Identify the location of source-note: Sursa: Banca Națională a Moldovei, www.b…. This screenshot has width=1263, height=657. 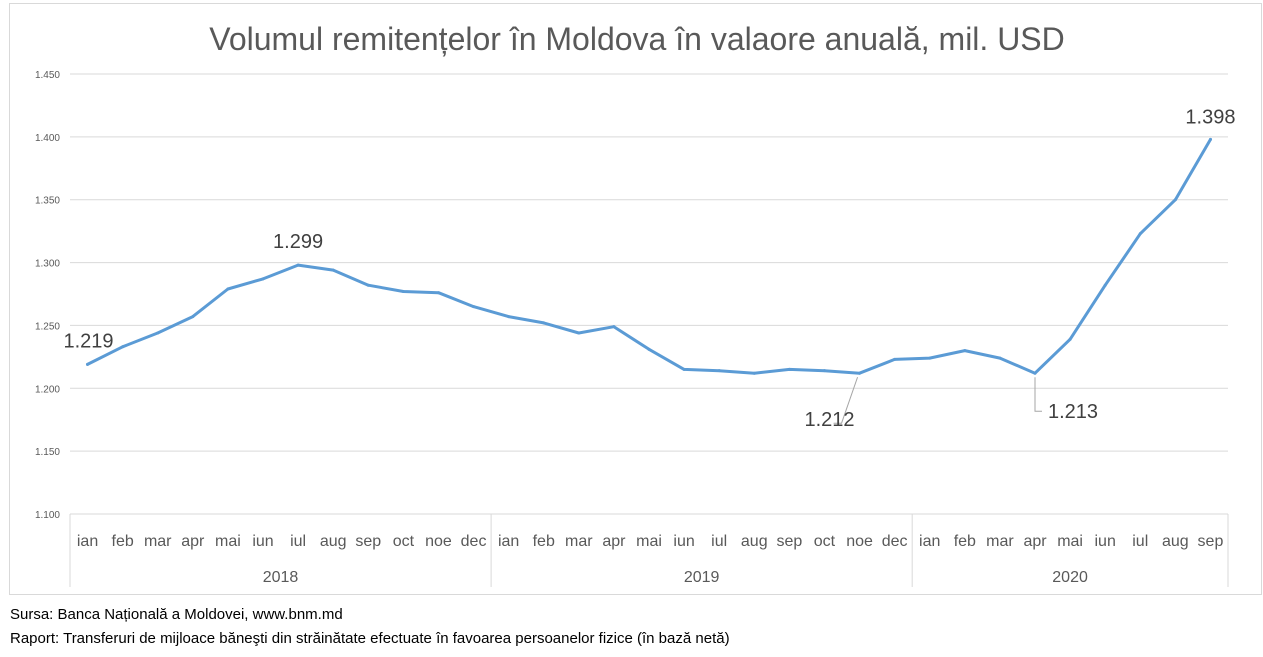
(176, 614).